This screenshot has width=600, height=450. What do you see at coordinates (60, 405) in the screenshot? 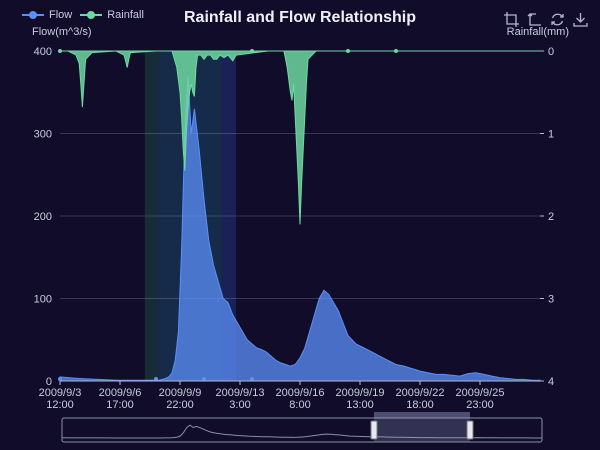
I see `x-tick-label-time: 12:00` at bounding box center [60, 405].